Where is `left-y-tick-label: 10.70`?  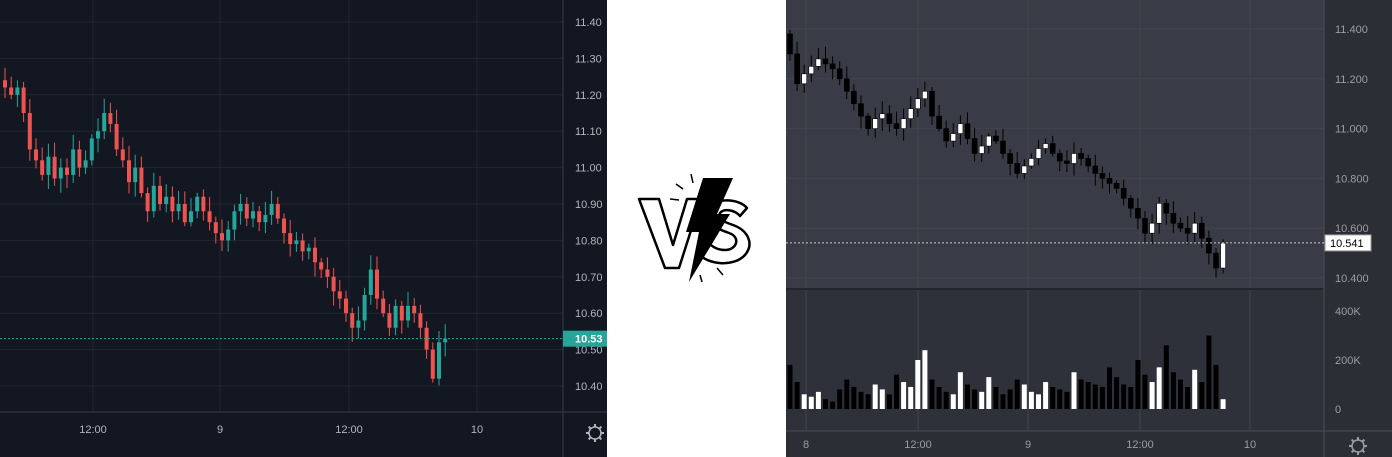
left-y-tick-label: 10.70 is located at coordinates (589, 278).